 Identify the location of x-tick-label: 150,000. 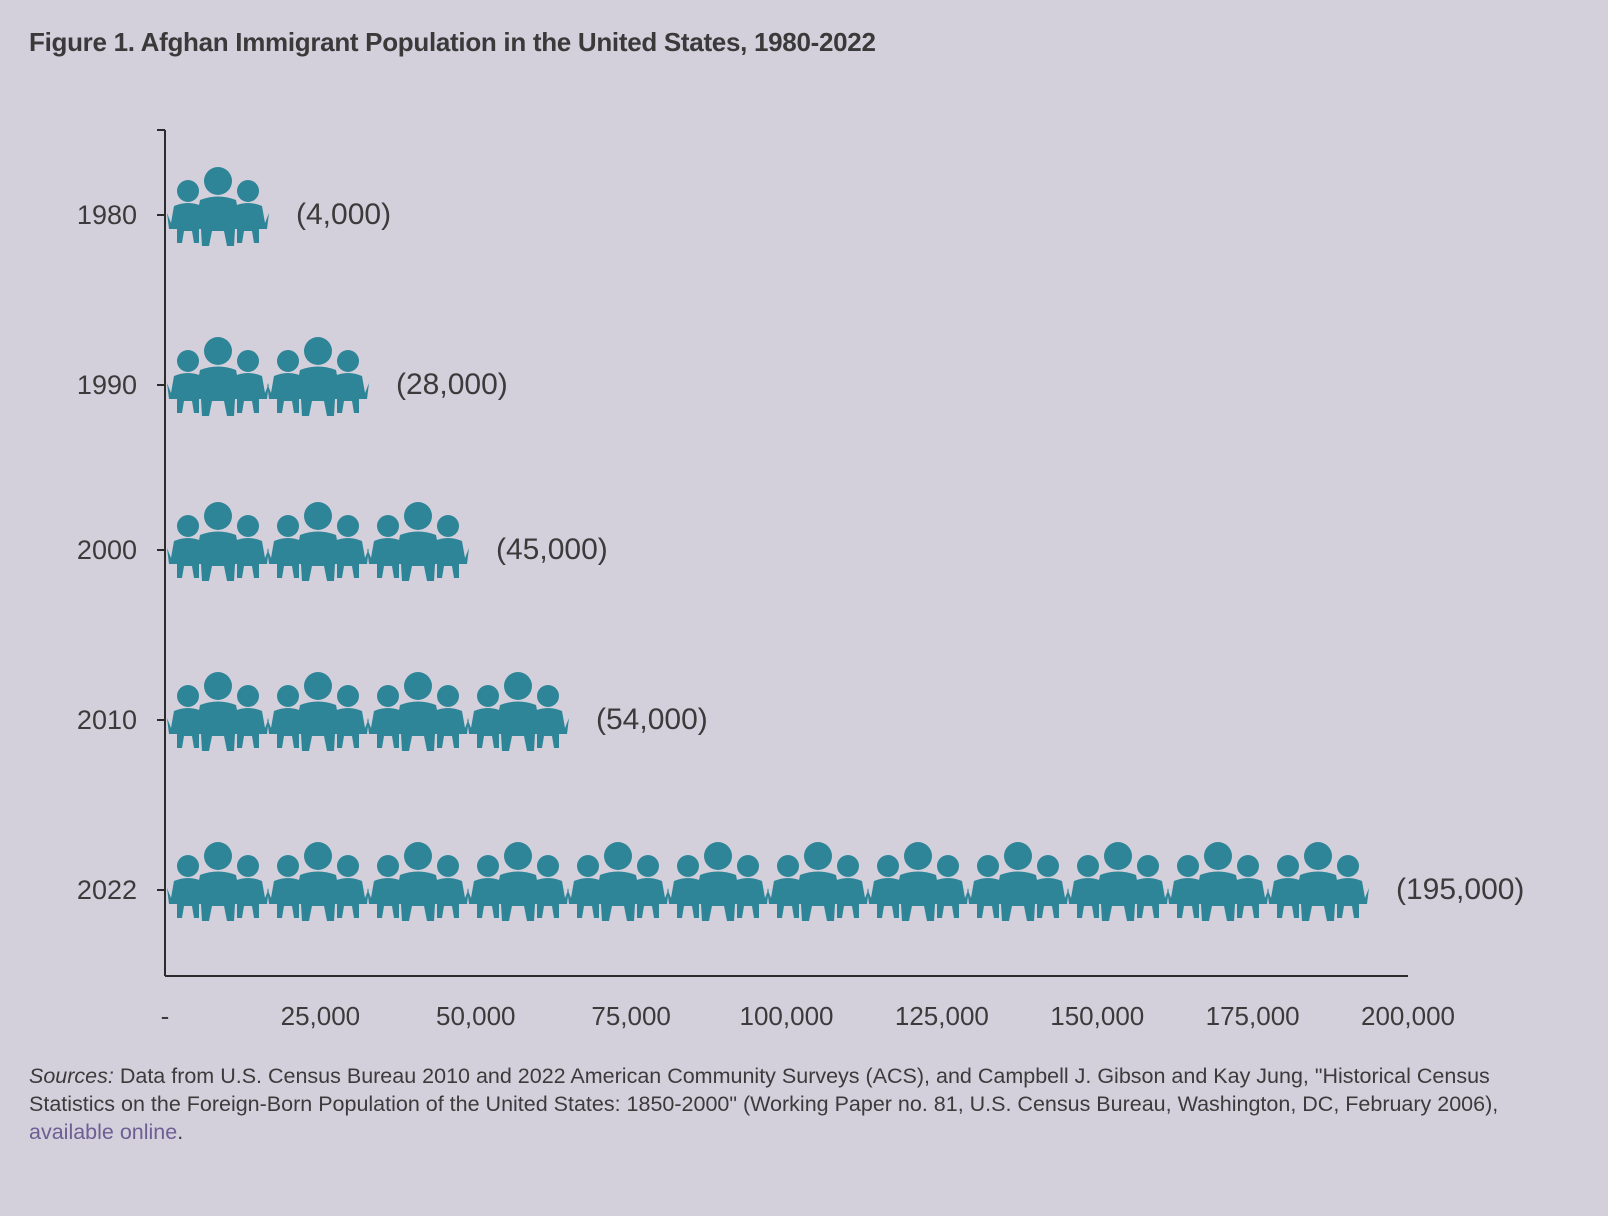
(1097, 1016).